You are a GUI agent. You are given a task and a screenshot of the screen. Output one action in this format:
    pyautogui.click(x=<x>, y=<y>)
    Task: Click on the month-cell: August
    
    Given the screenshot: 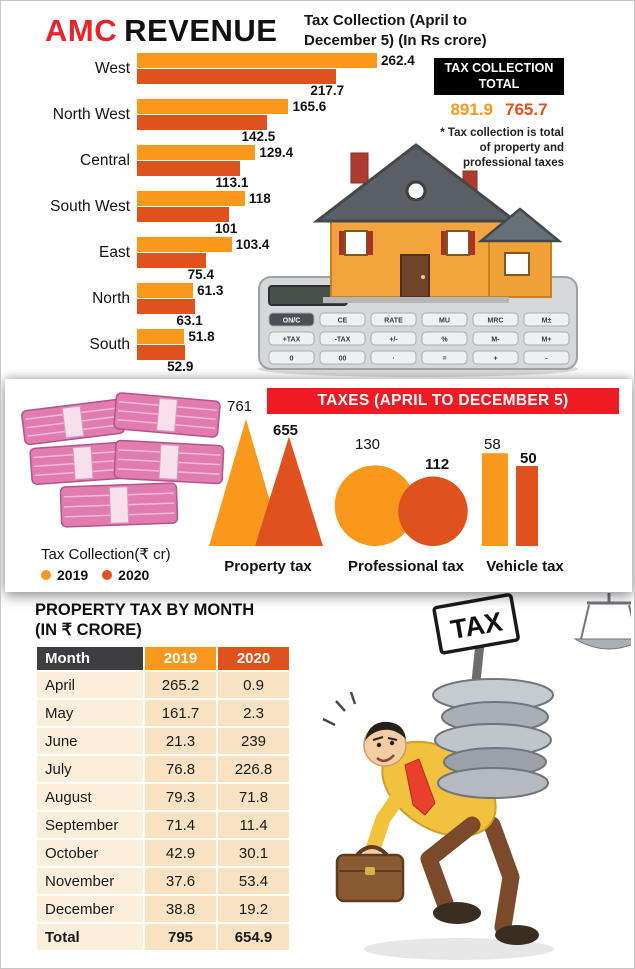 What is the action you would take?
    pyautogui.click(x=90, y=797)
    